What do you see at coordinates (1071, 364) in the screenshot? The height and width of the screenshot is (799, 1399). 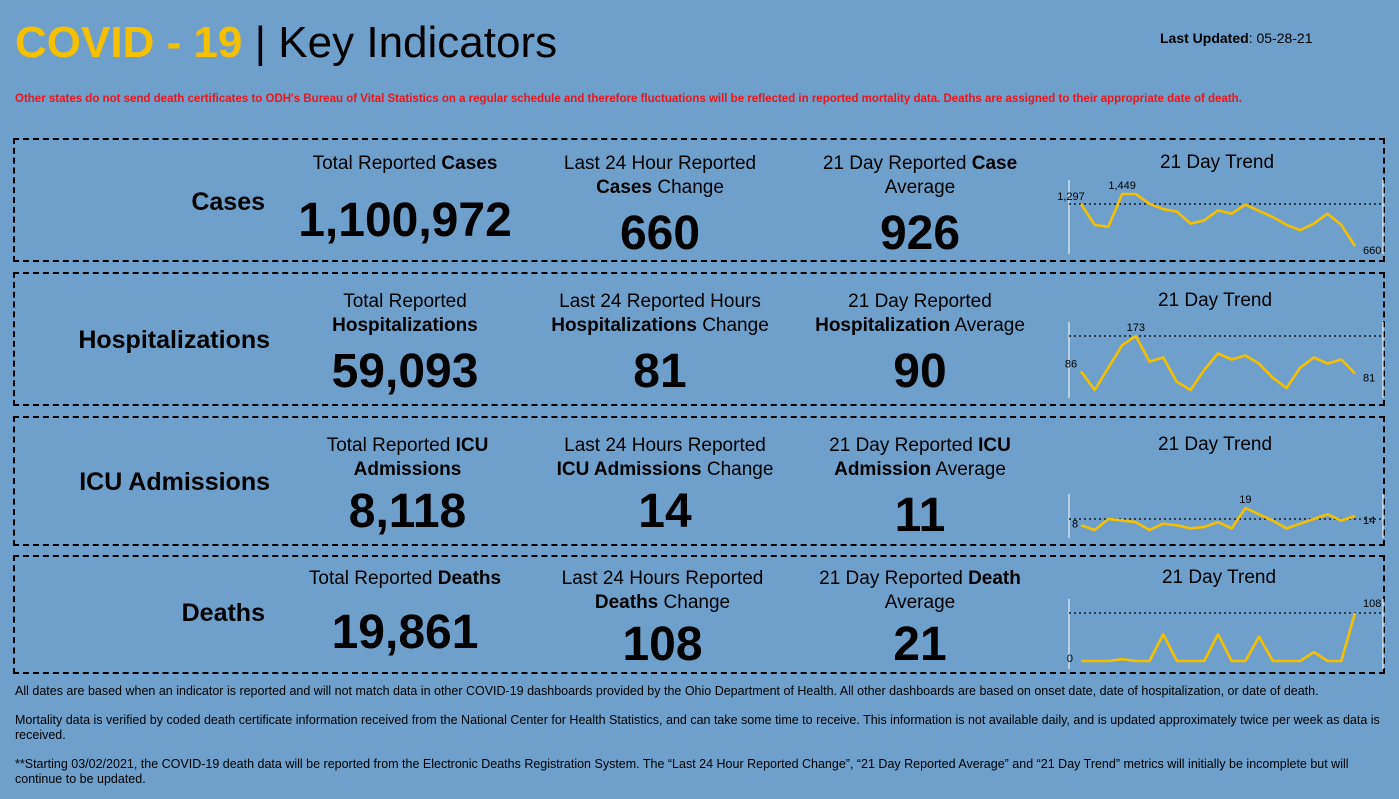 I see `trend-data-label: 86` at bounding box center [1071, 364].